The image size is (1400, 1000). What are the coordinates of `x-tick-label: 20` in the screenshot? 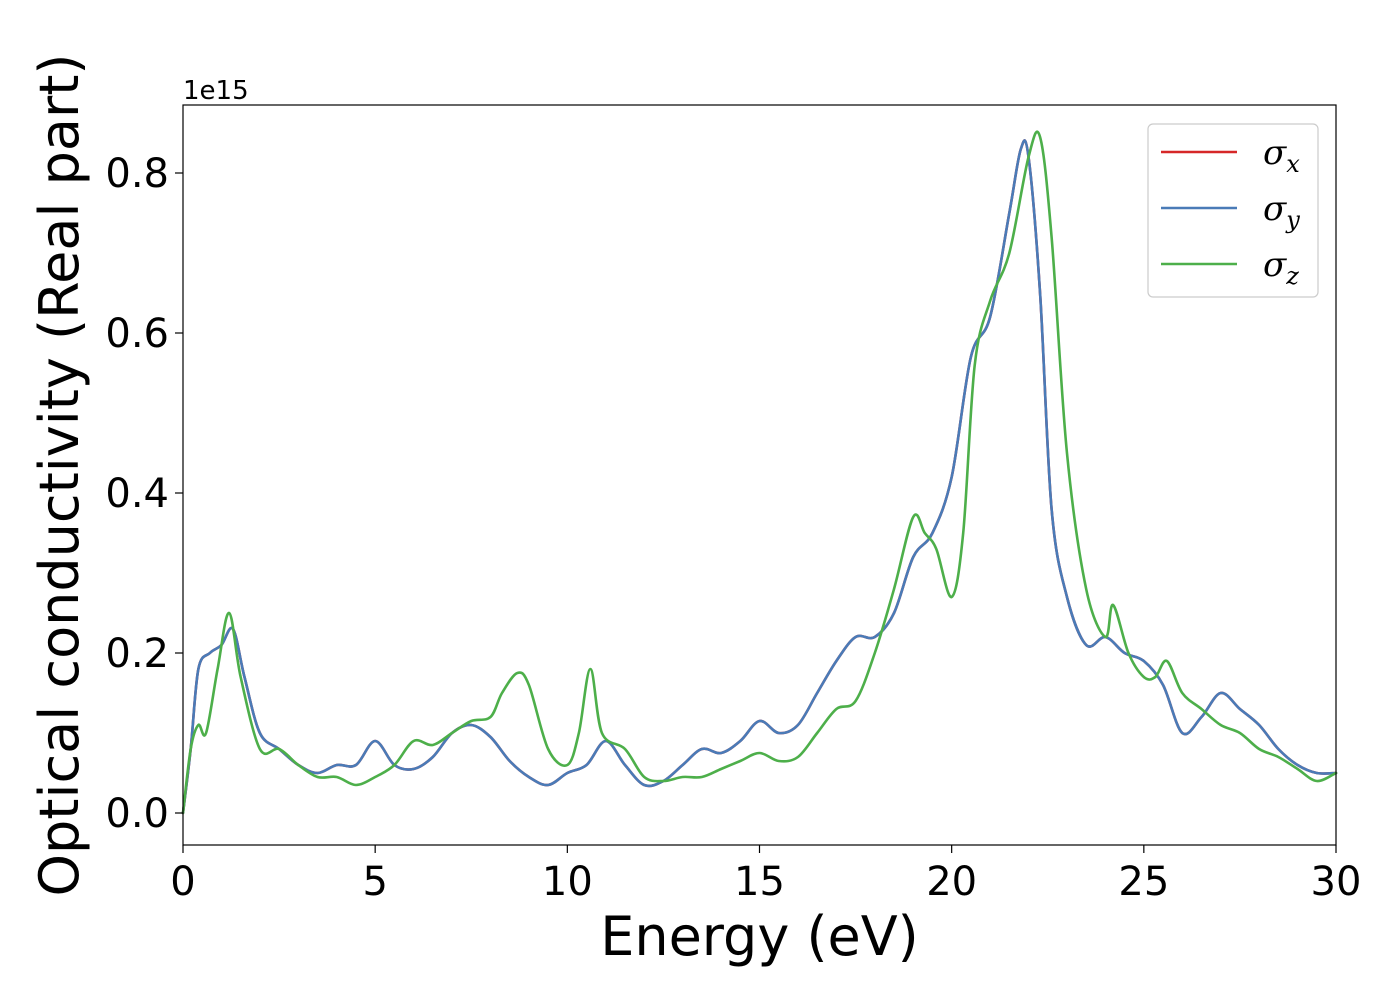 It's located at (951, 882).